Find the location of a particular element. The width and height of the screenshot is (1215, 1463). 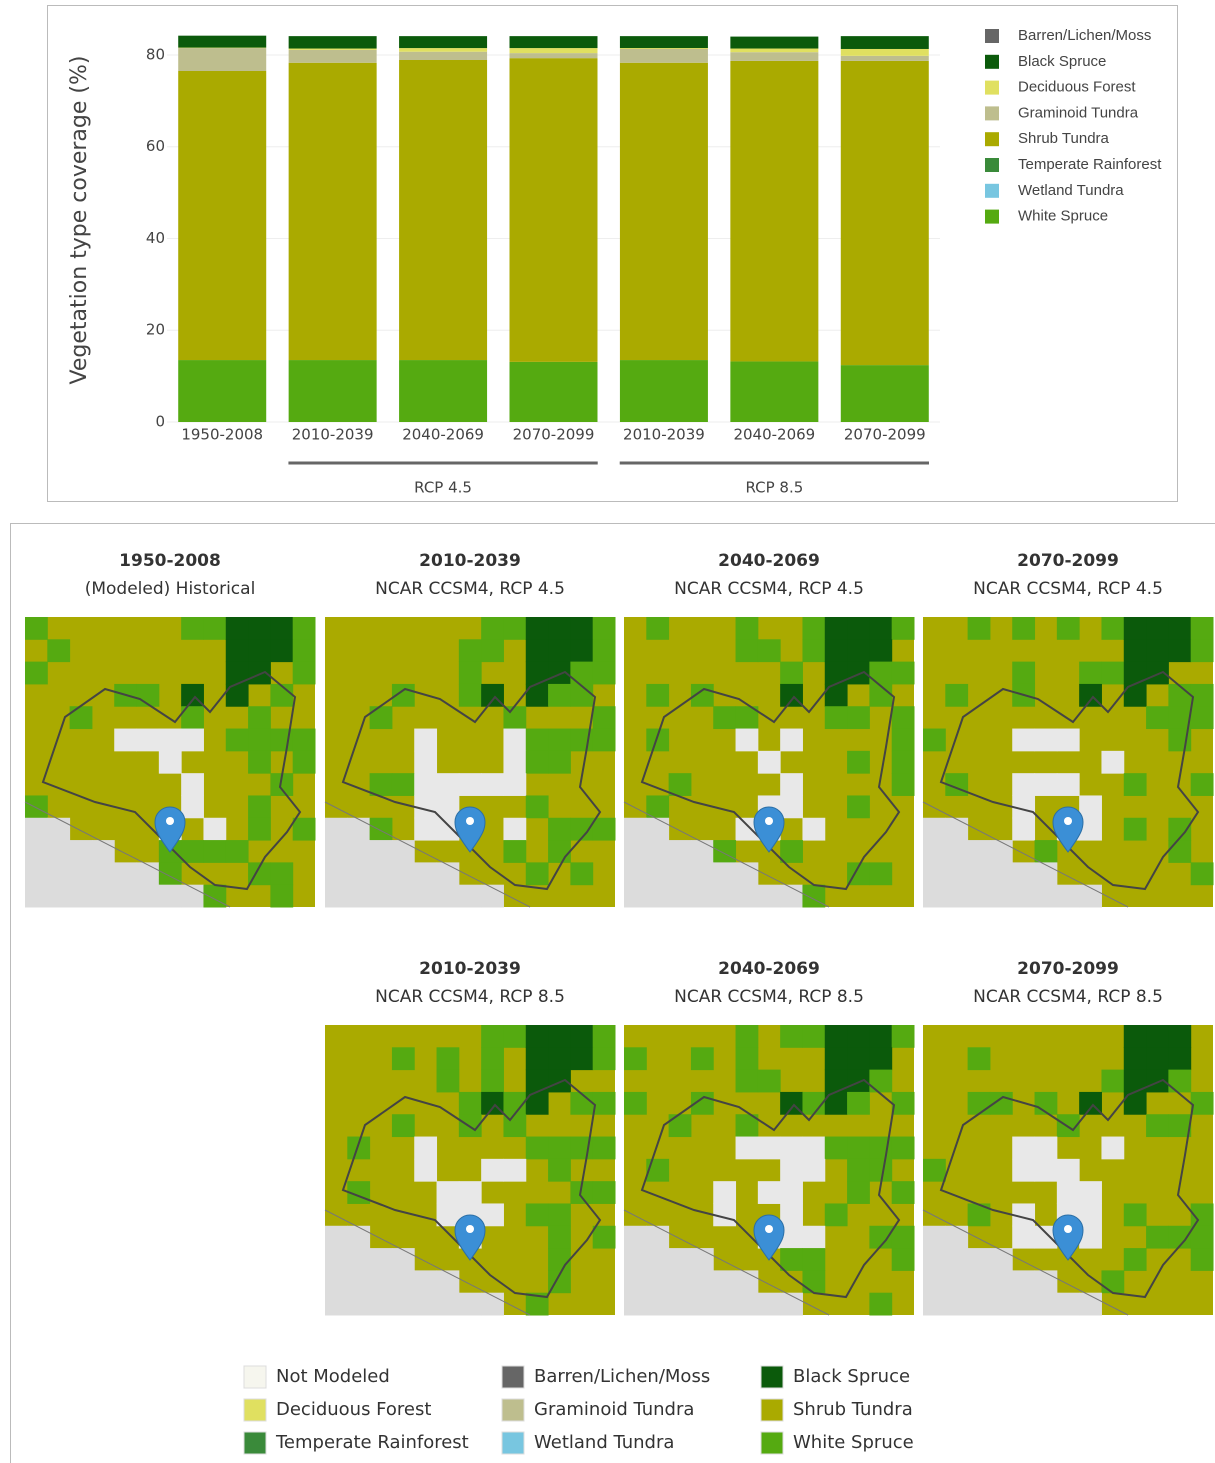

panel-title: 2040-2069 is located at coordinates (769, 561).